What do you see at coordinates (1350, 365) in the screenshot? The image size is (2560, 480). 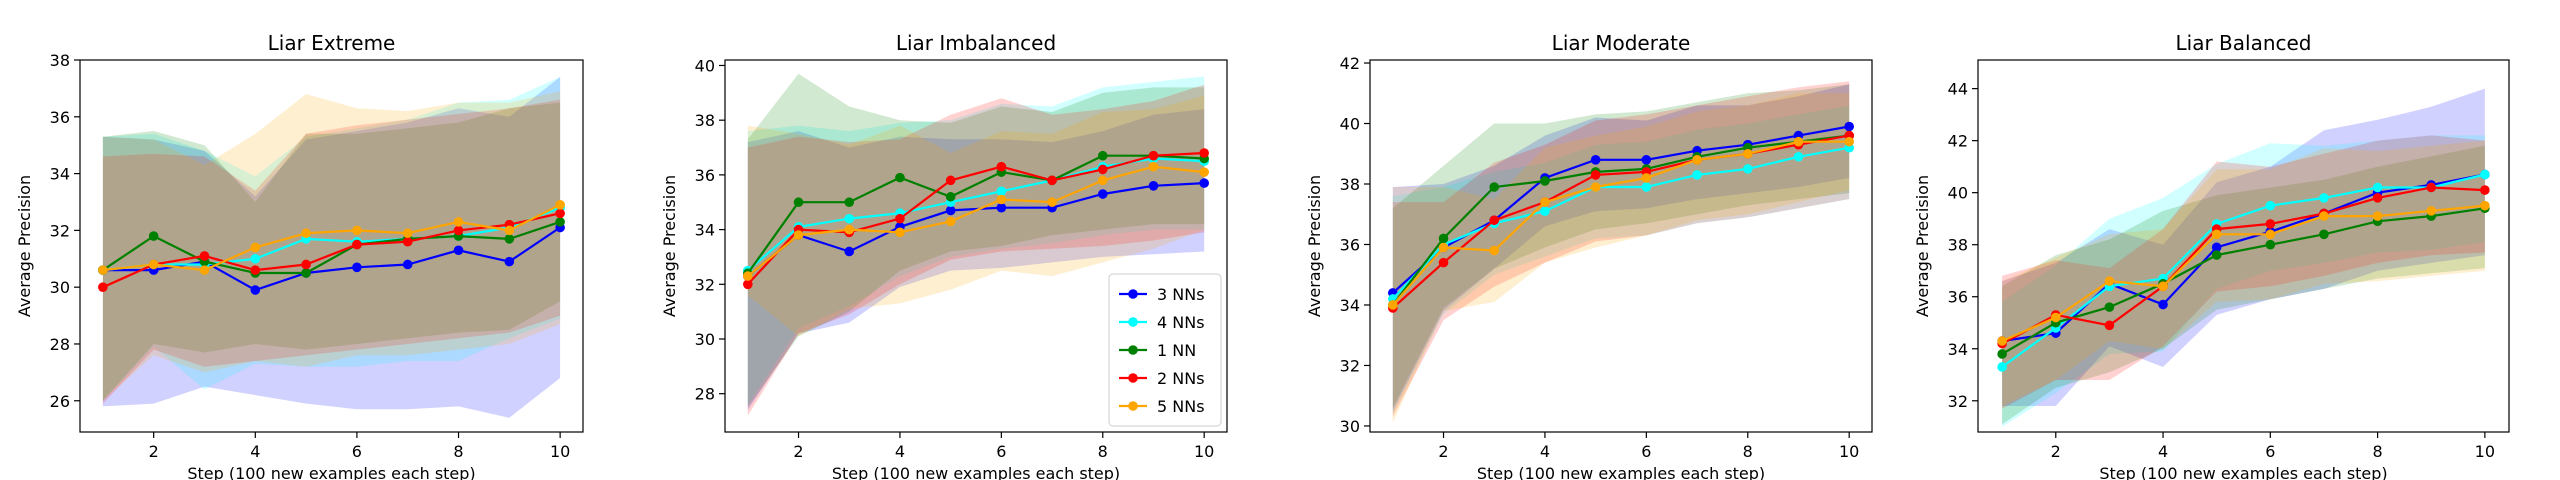 I see `y-tick-label: 32` at bounding box center [1350, 365].